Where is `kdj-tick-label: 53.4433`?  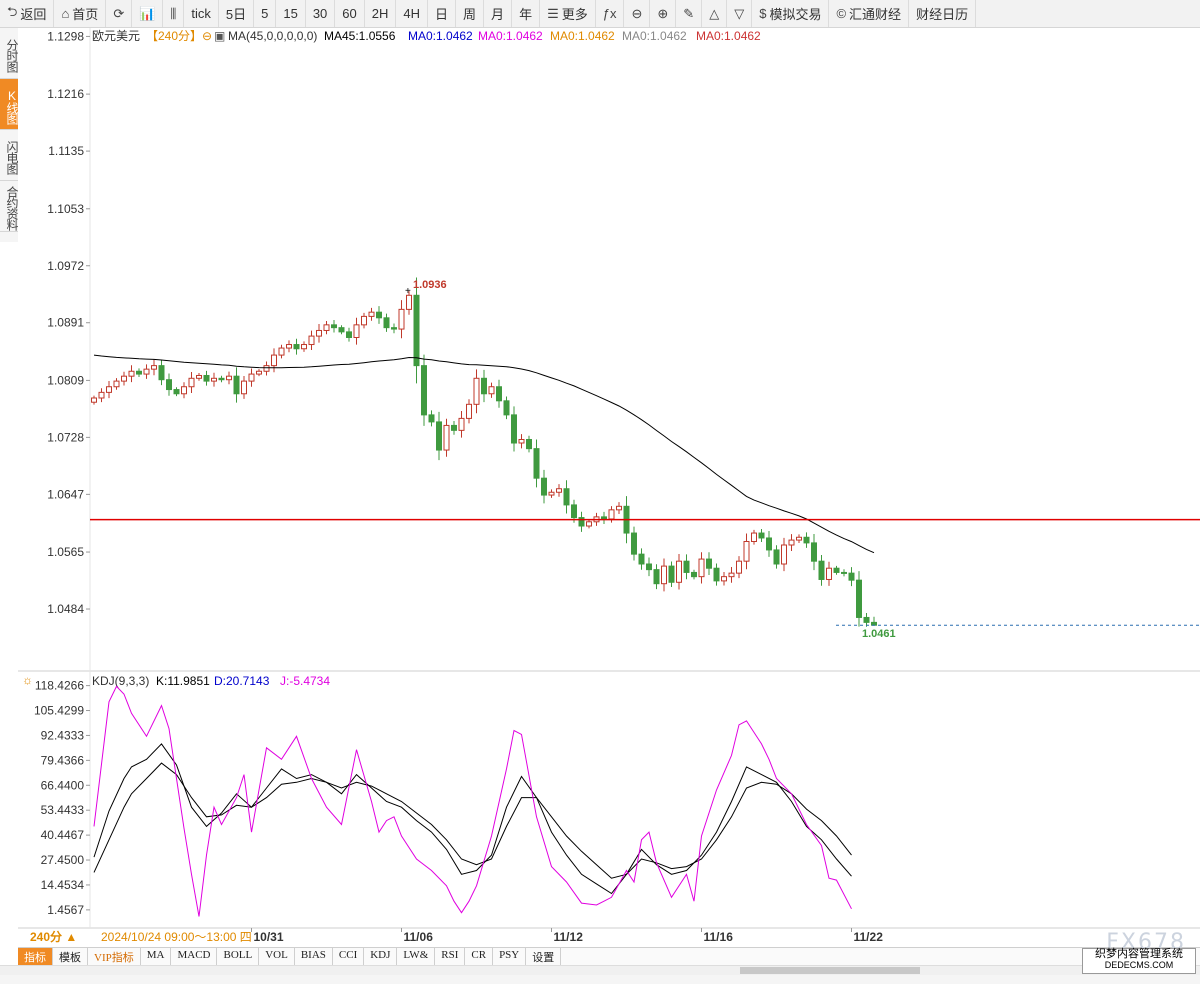
kdj-tick-label: 53.4433 is located at coordinates (63, 810).